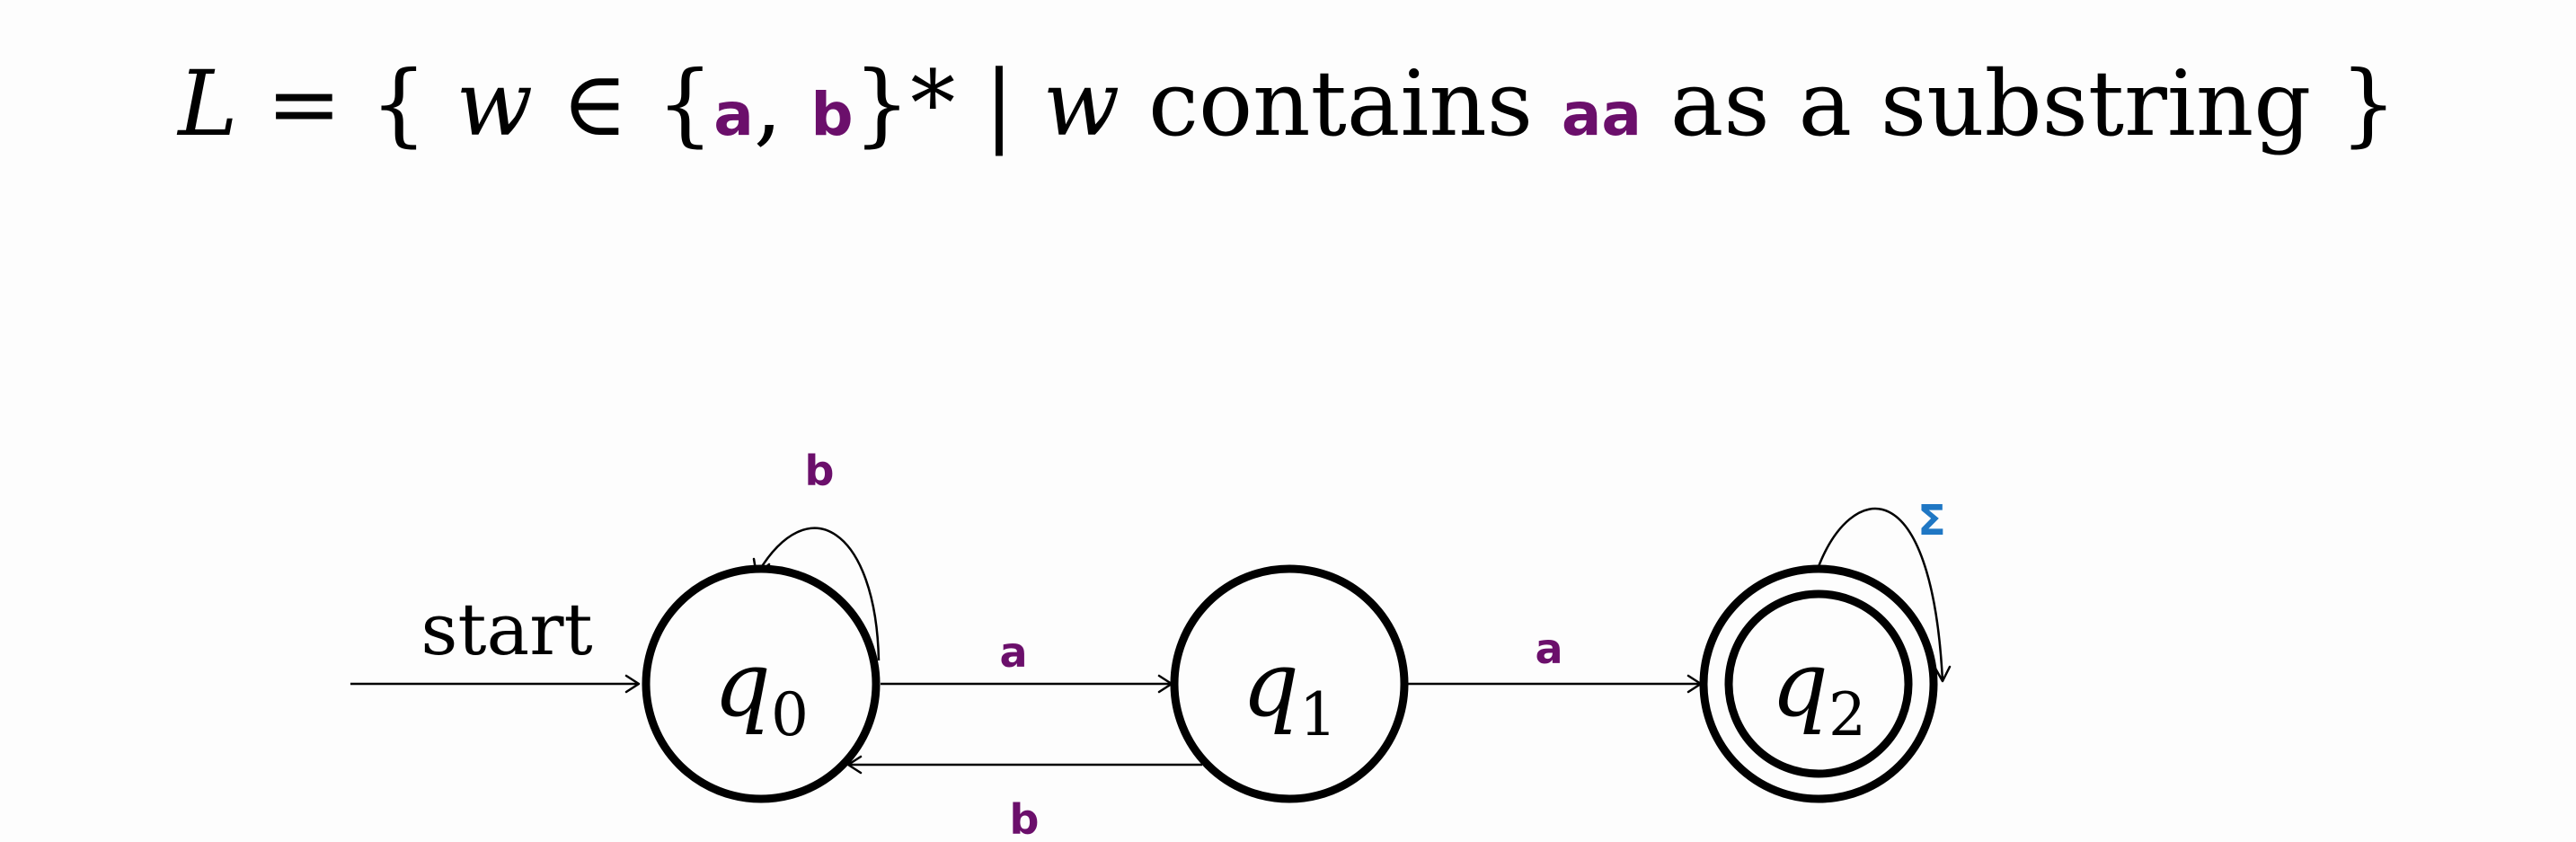  Describe the element at coordinates (1027, 684) in the screenshot. I see `transition-q0-q1` at that location.